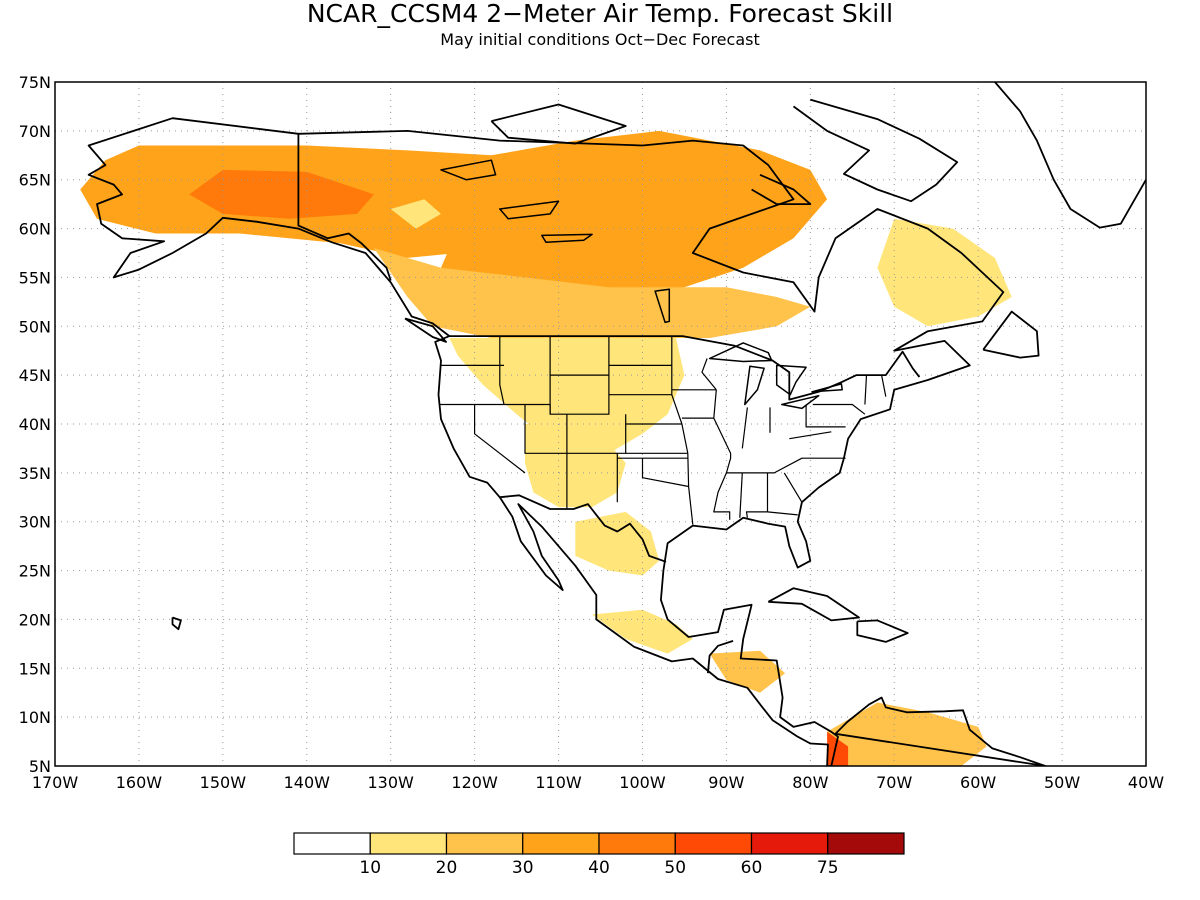 Image resolution: width=1200 pixels, height=900 pixels. Describe the element at coordinates (35, 619) in the screenshot. I see `lat-label: 20N` at that location.